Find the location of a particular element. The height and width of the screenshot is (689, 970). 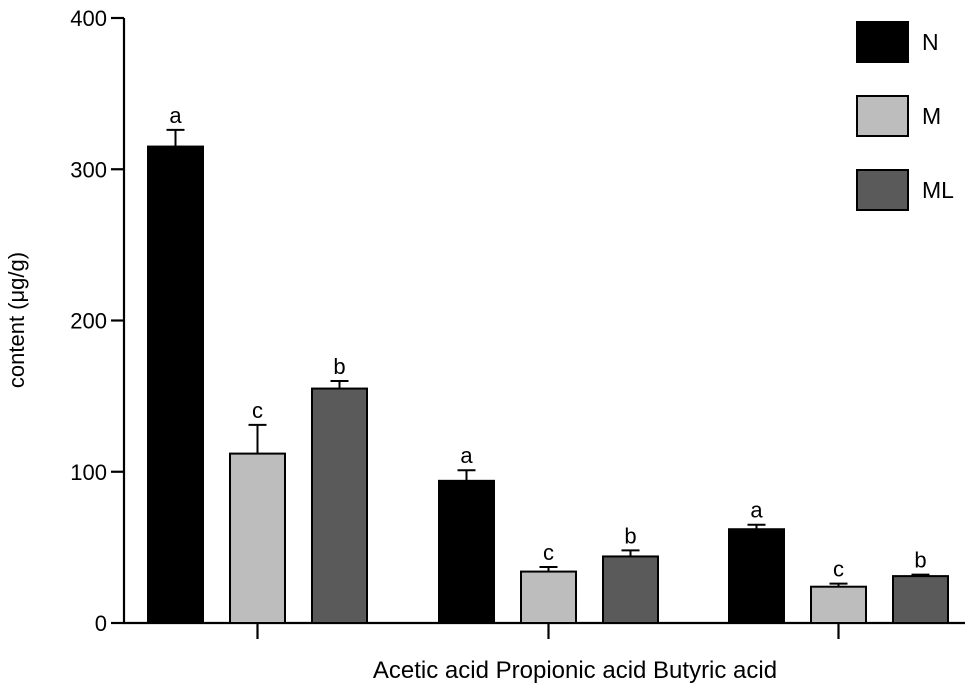

legend-item-m: M is located at coordinates (898, 116).